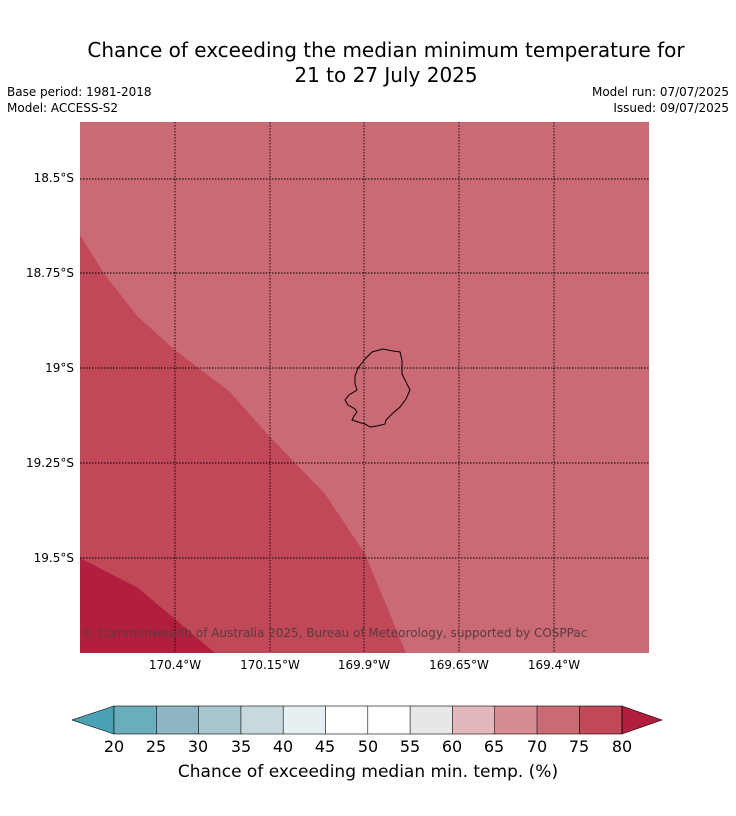 The height and width of the screenshot is (816, 736). I want to click on lon-label: 169.9°W, so click(364, 665).